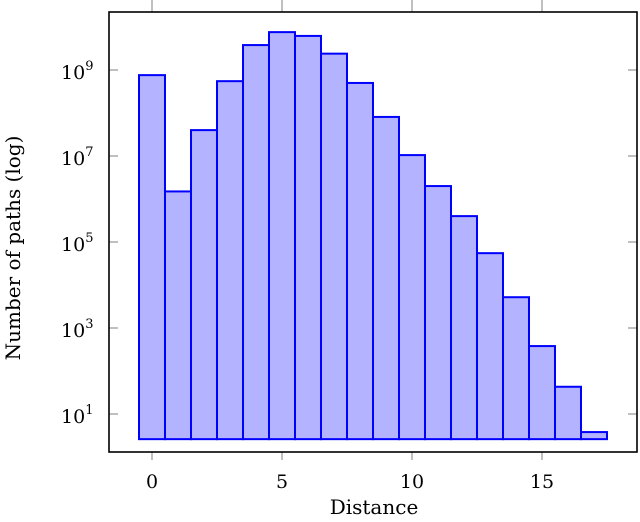 The height and width of the screenshot is (522, 640). What do you see at coordinates (374, 507) in the screenshot?
I see `x-axis-label: Distance` at bounding box center [374, 507].